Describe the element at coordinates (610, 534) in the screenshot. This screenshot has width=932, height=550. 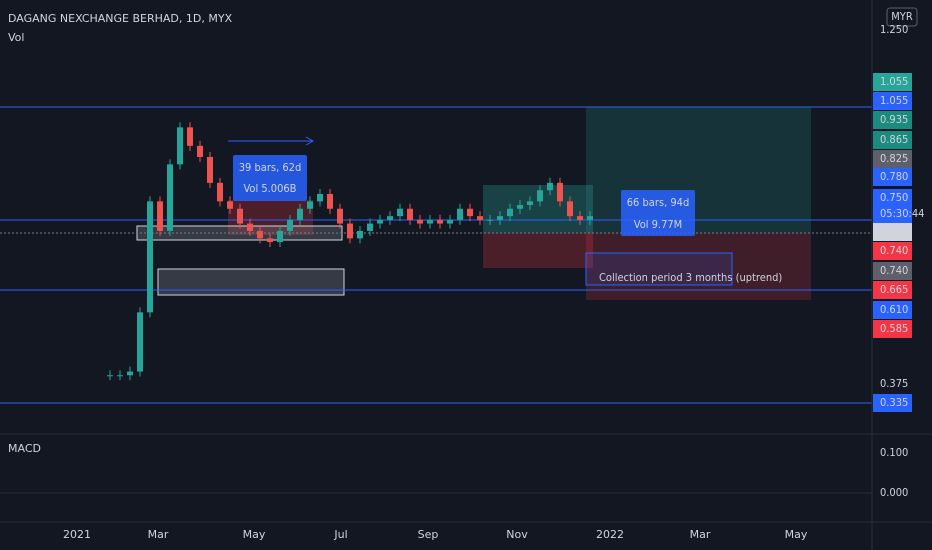
I see `x-label: 2022` at that location.